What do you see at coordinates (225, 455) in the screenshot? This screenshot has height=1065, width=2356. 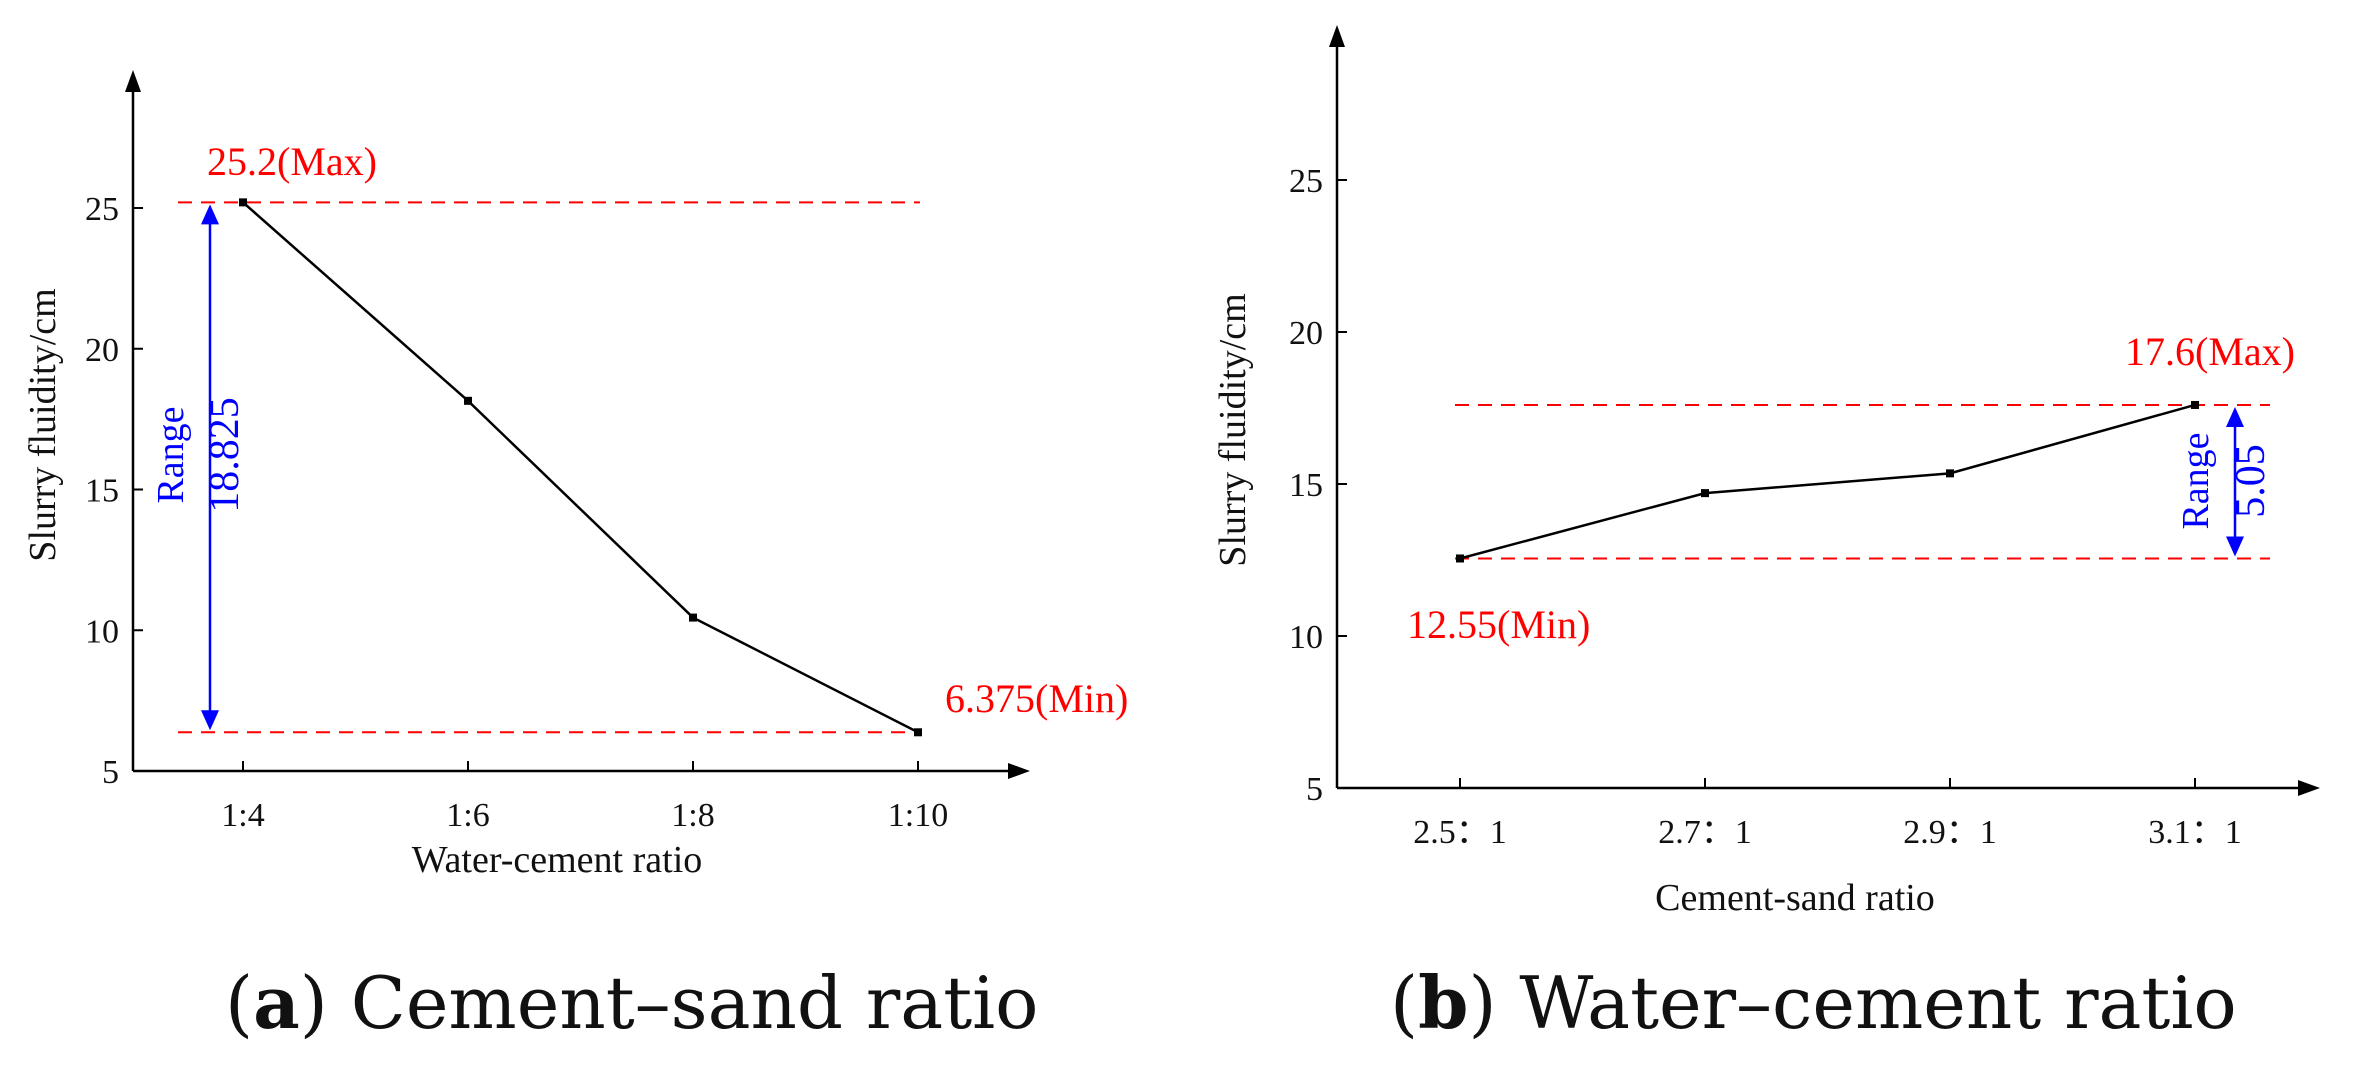 I see `range-value-a: 18.825` at bounding box center [225, 455].